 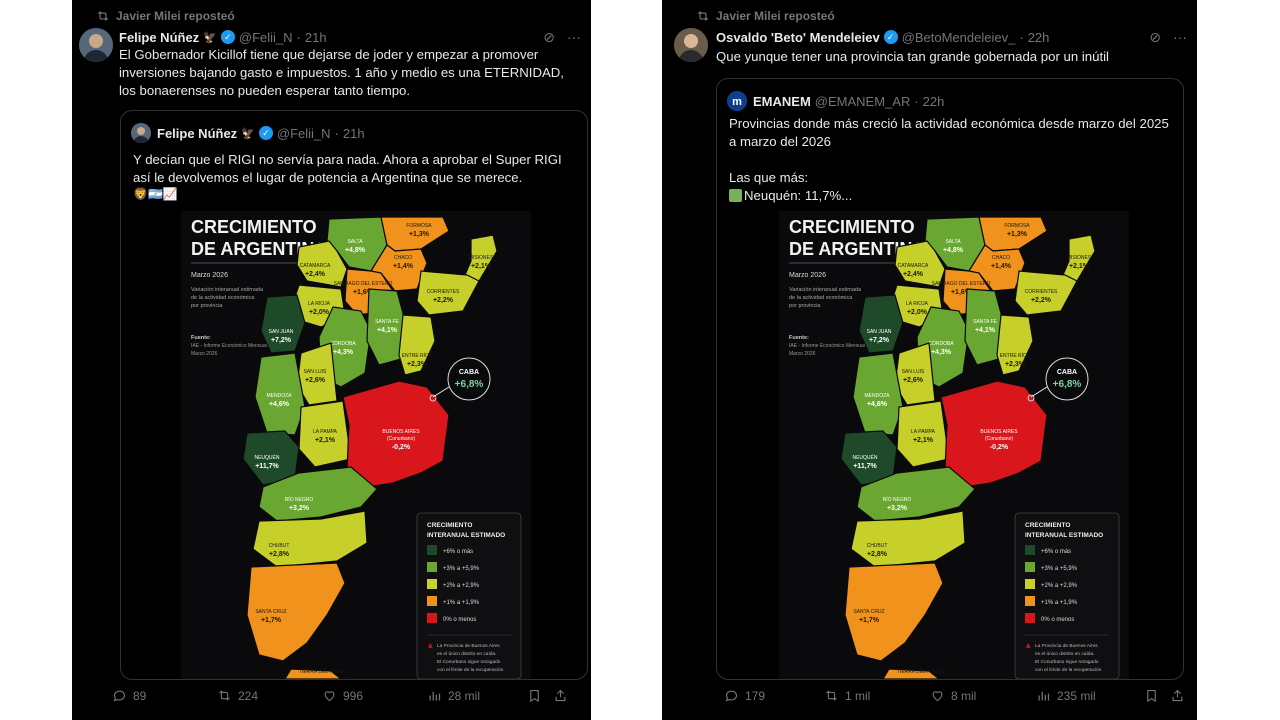 I want to click on province-value-neuquen: +11,7%, so click(x=865, y=466).